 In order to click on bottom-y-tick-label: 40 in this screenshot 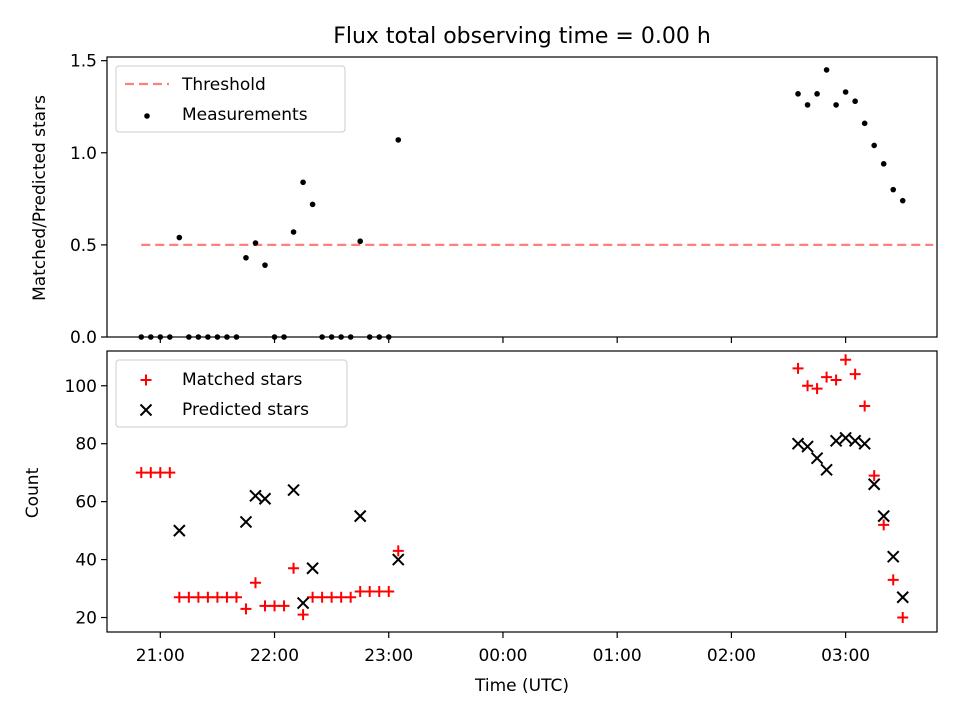, I will do `click(86, 561)`.